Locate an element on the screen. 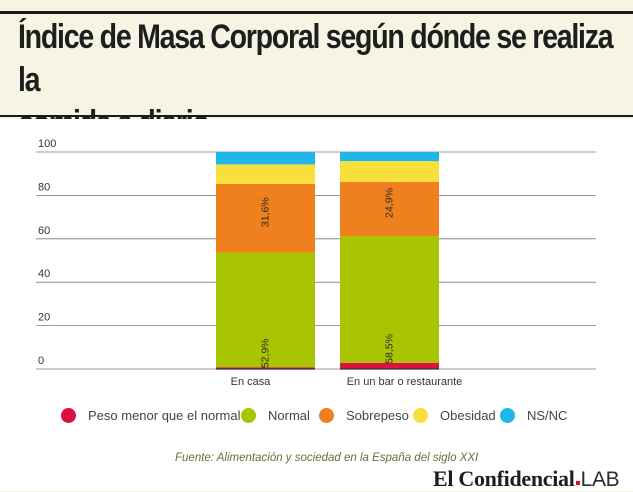 Image resolution: width=633 pixels, height=492 pixels. brand-logo: El Confidencial LAB is located at coordinates (526, 479).